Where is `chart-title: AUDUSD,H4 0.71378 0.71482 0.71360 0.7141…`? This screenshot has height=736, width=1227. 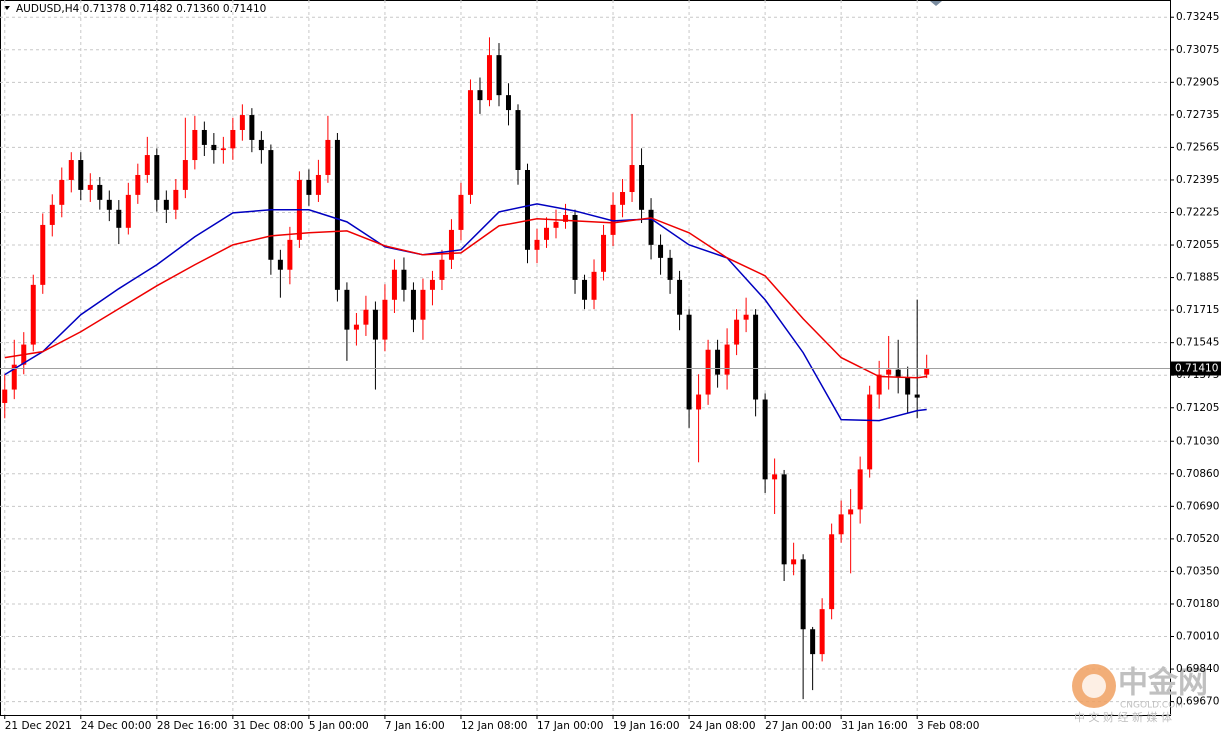
chart-title: AUDUSD,H4 0.71378 0.71482 0.71360 0.7141… is located at coordinates (141, 9).